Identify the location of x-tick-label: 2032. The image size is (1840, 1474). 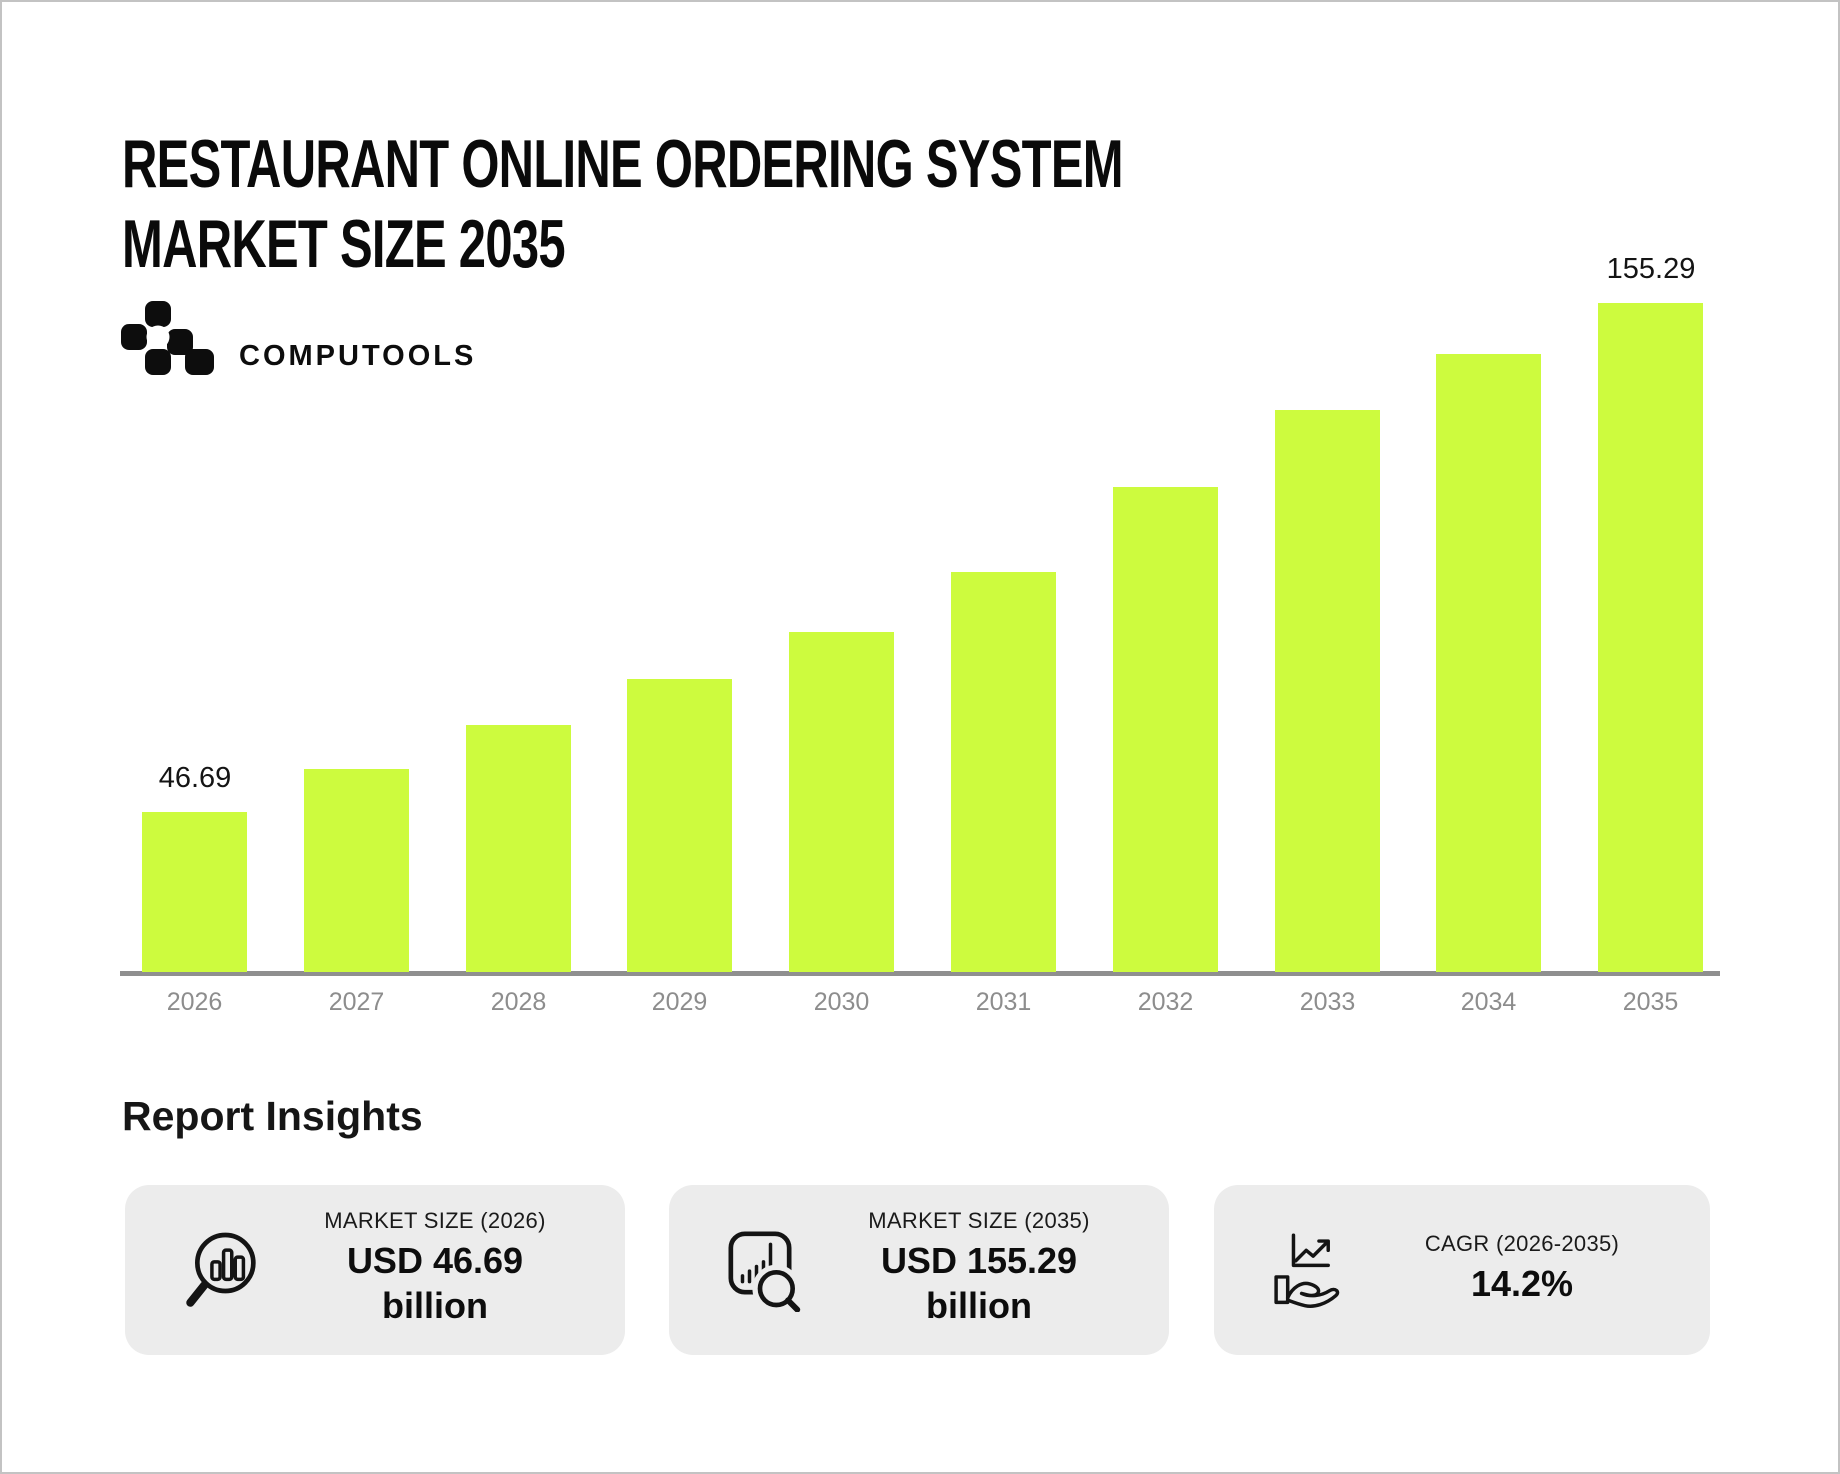
(1165, 1002).